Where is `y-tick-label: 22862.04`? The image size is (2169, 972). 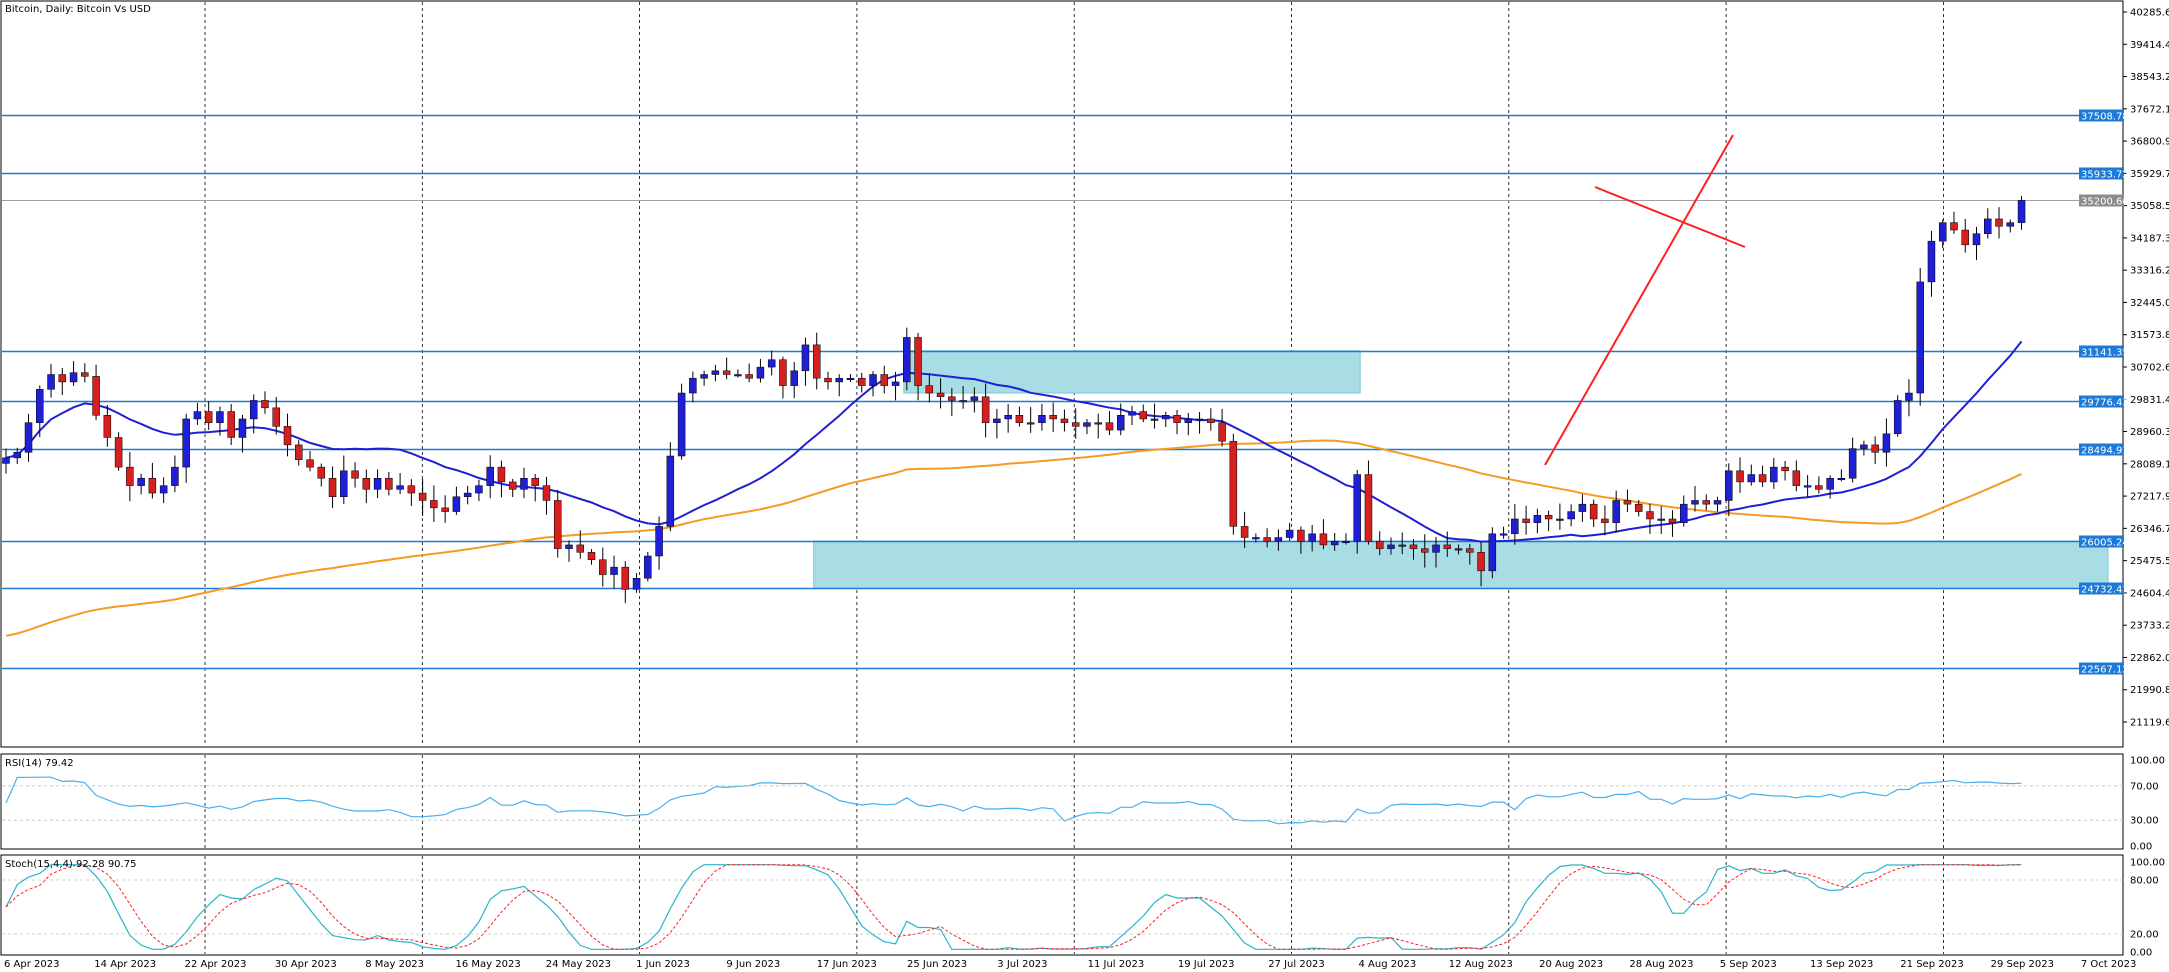 y-tick-label: 22862.04 is located at coordinates (2149, 658).